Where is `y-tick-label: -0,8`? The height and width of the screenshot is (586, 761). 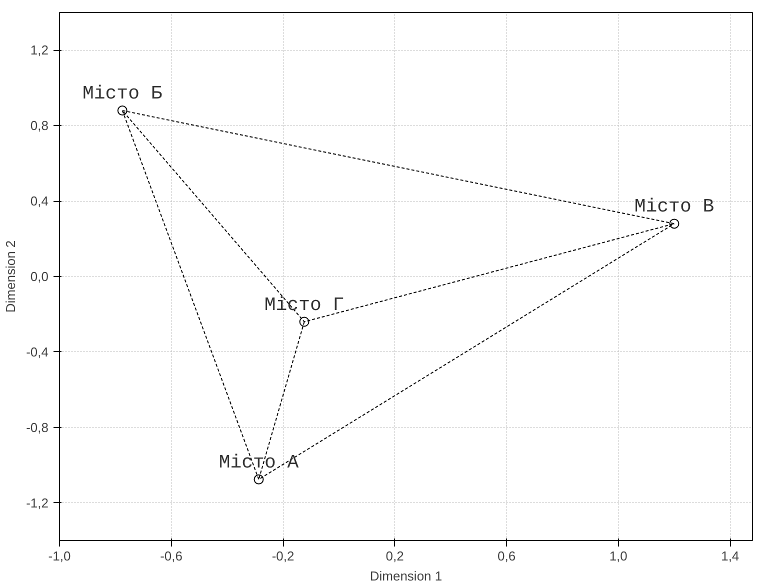
y-tick-label: -0,8 is located at coordinates (37, 427).